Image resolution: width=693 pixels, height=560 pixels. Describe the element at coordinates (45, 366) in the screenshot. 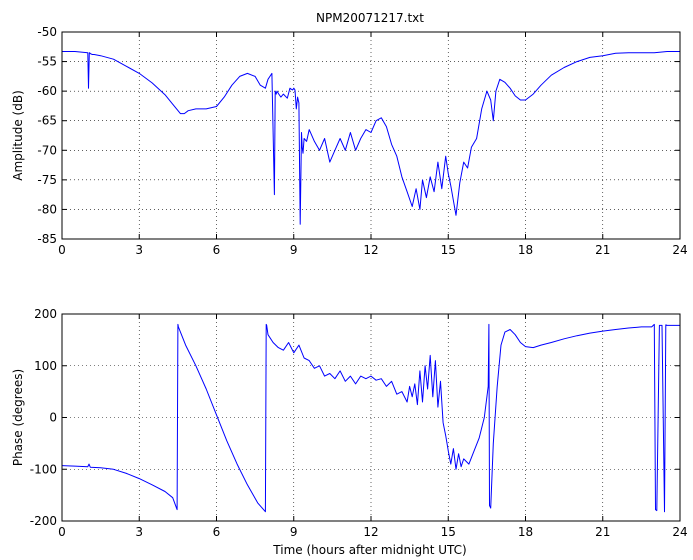

I see `phase-y-tick-label: 100` at that location.